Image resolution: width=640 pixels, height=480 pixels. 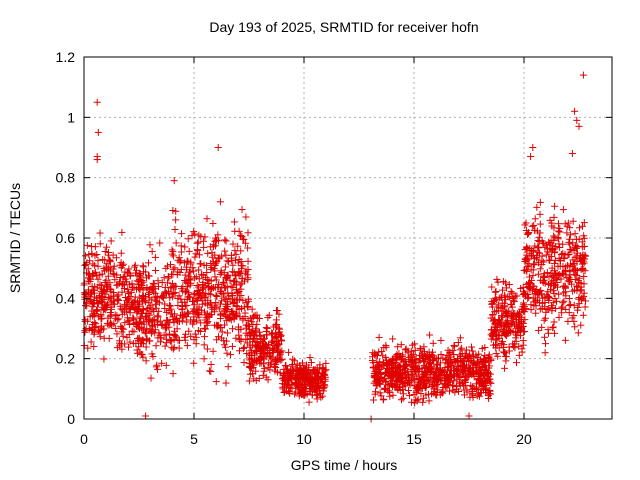 I want to click on x-tick-label: 0, so click(x=84, y=439).